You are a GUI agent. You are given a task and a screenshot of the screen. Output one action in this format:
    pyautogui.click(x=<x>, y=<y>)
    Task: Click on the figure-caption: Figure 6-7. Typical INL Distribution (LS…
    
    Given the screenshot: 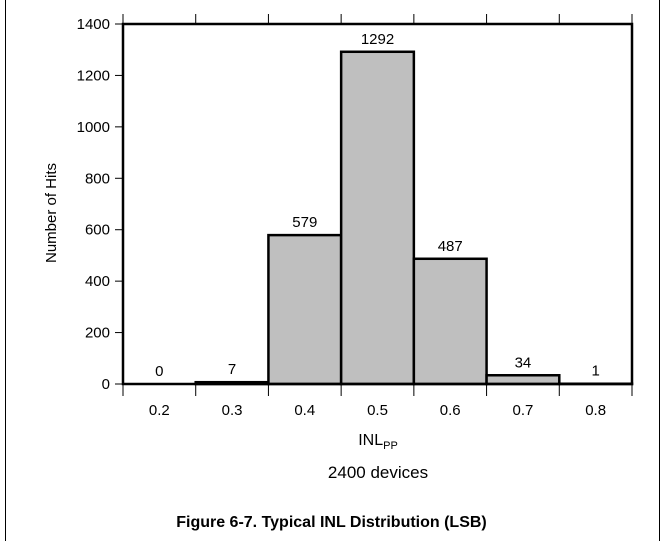 What is the action you would take?
    pyautogui.click(x=331, y=523)
    